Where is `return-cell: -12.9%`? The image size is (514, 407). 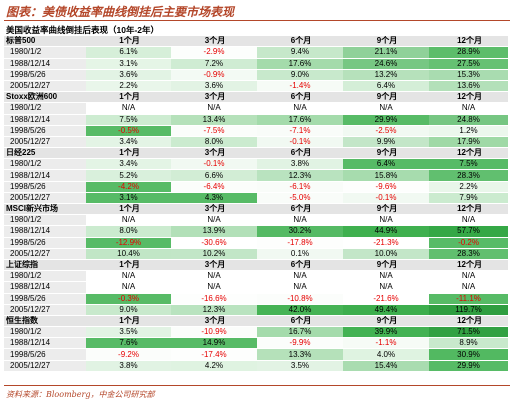
return-cell: -12.9% is located at coordinates (128, 243).